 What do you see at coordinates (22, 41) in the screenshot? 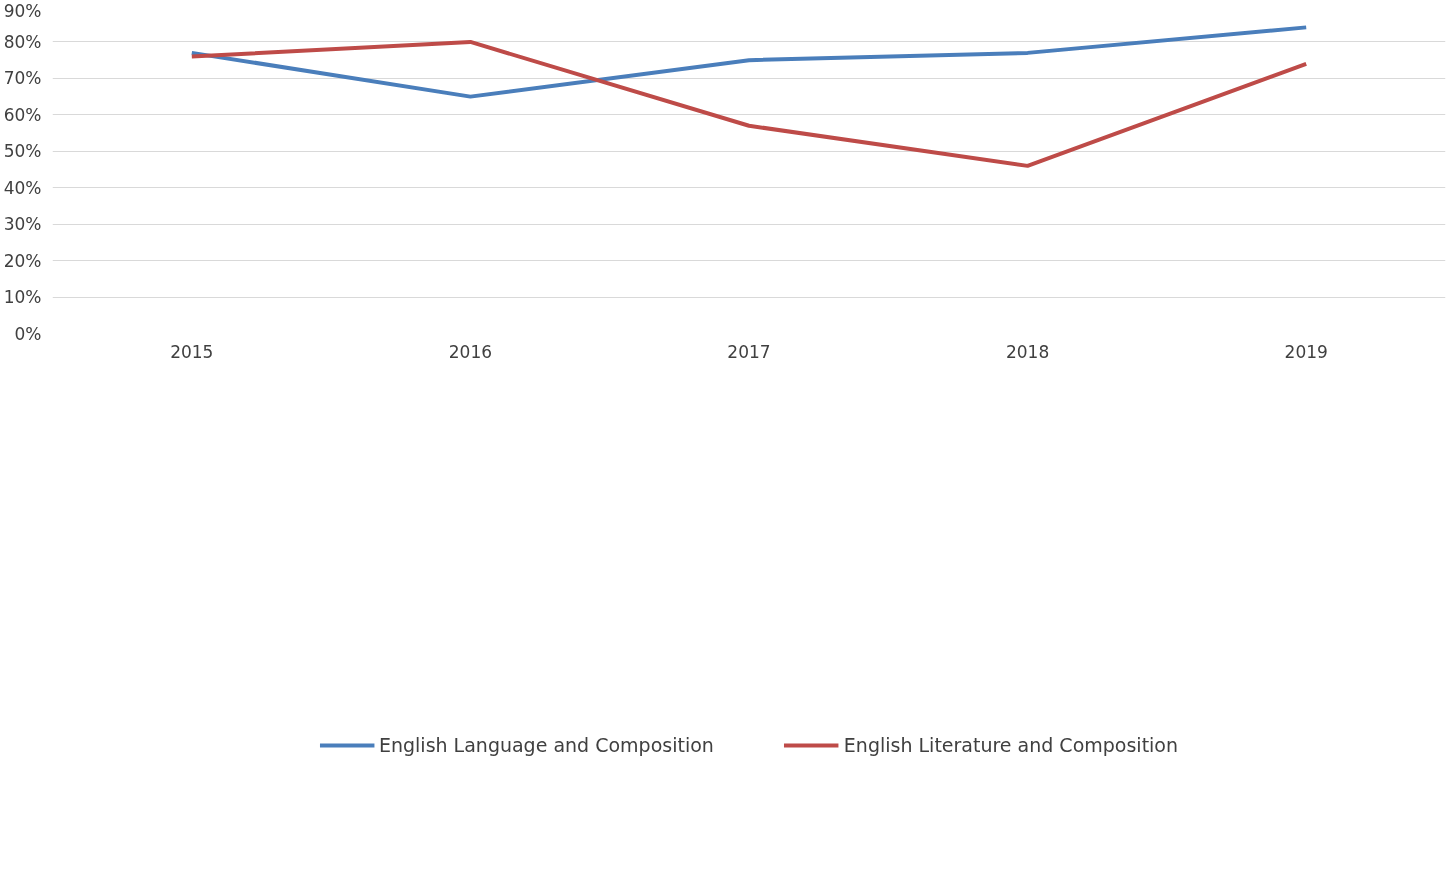
I see `y-tick-label: 80%` at bounding box center [22, 41].